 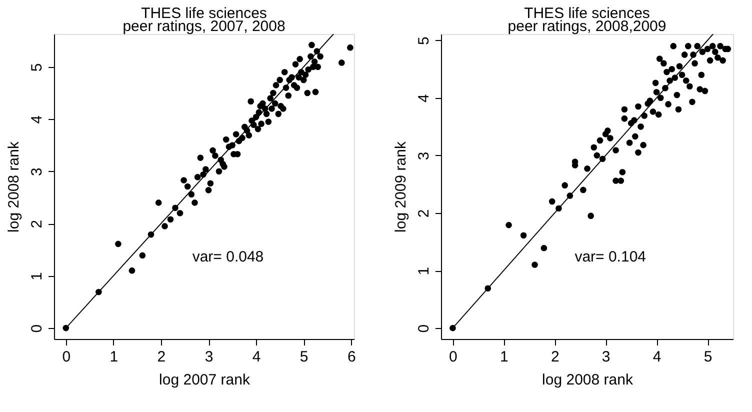 What do you see at coordinates (587, 26) in the screenshot?
I see `chart-subtitle: peer ratings, 2008,2009` at bounding box center [587, 26].